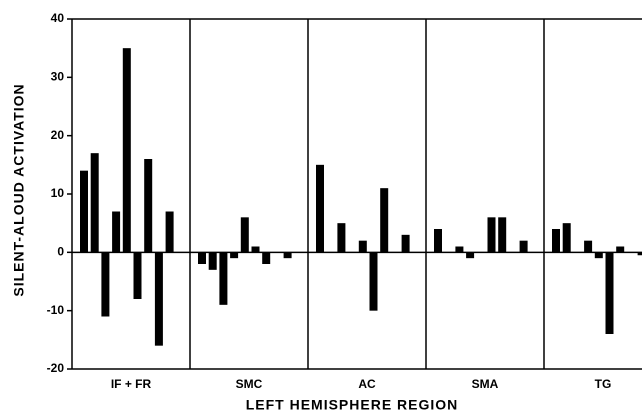 The width and height of the screenshot is (642, 415). I want to click on y-tick-label: 40, so click(58, 18).